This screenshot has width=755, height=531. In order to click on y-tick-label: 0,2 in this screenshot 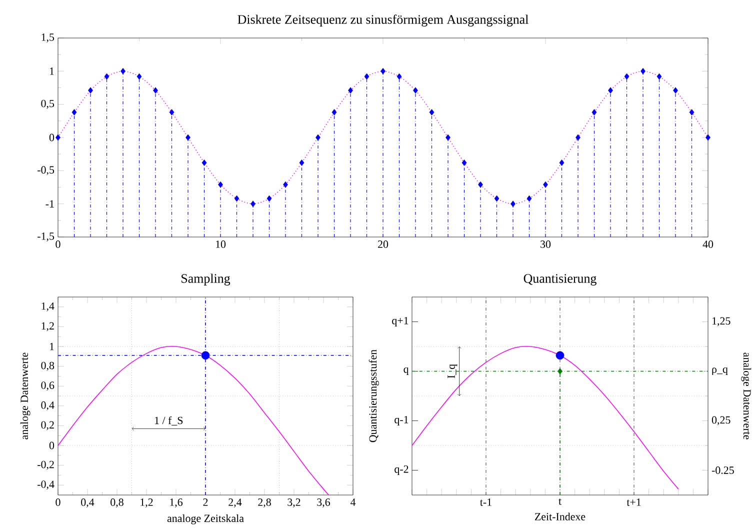, I will do `click(47, 425)`.